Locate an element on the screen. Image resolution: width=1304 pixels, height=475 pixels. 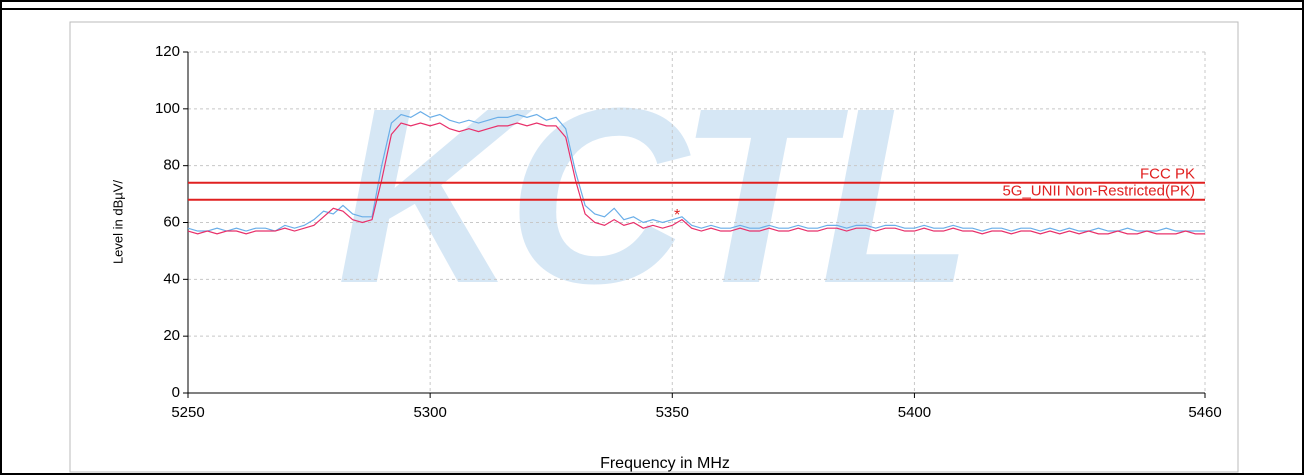
x-tick-label: 5460 is located at coordinates (1204, 412).